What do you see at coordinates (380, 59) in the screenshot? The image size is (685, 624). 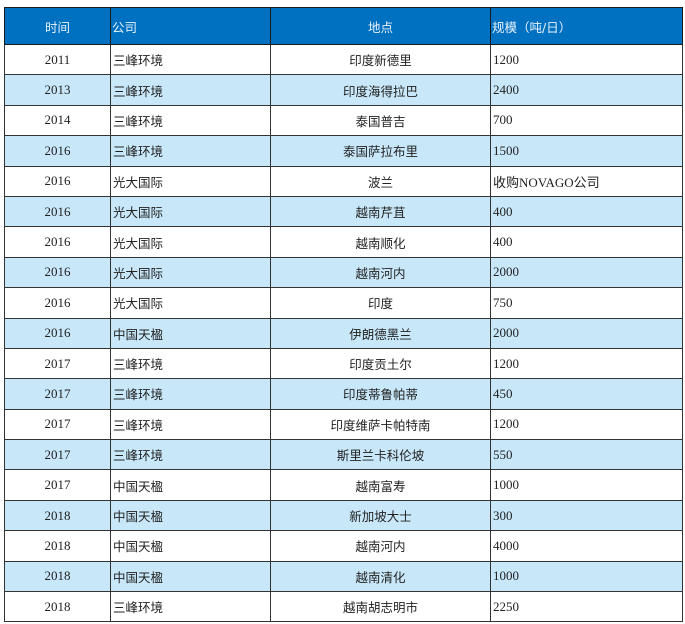 I see `cell-location: 印度新德里` at bounding box center [380, 59].